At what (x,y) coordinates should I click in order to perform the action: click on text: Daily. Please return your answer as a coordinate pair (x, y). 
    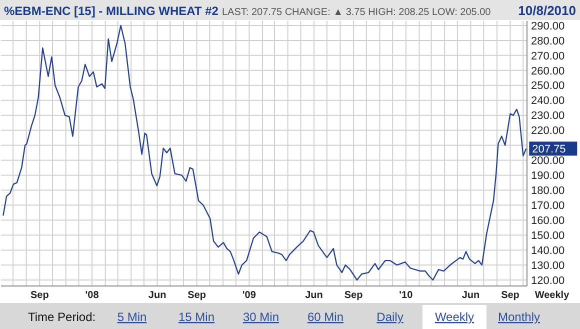
    Looking at the image, I should click on (390, 317).